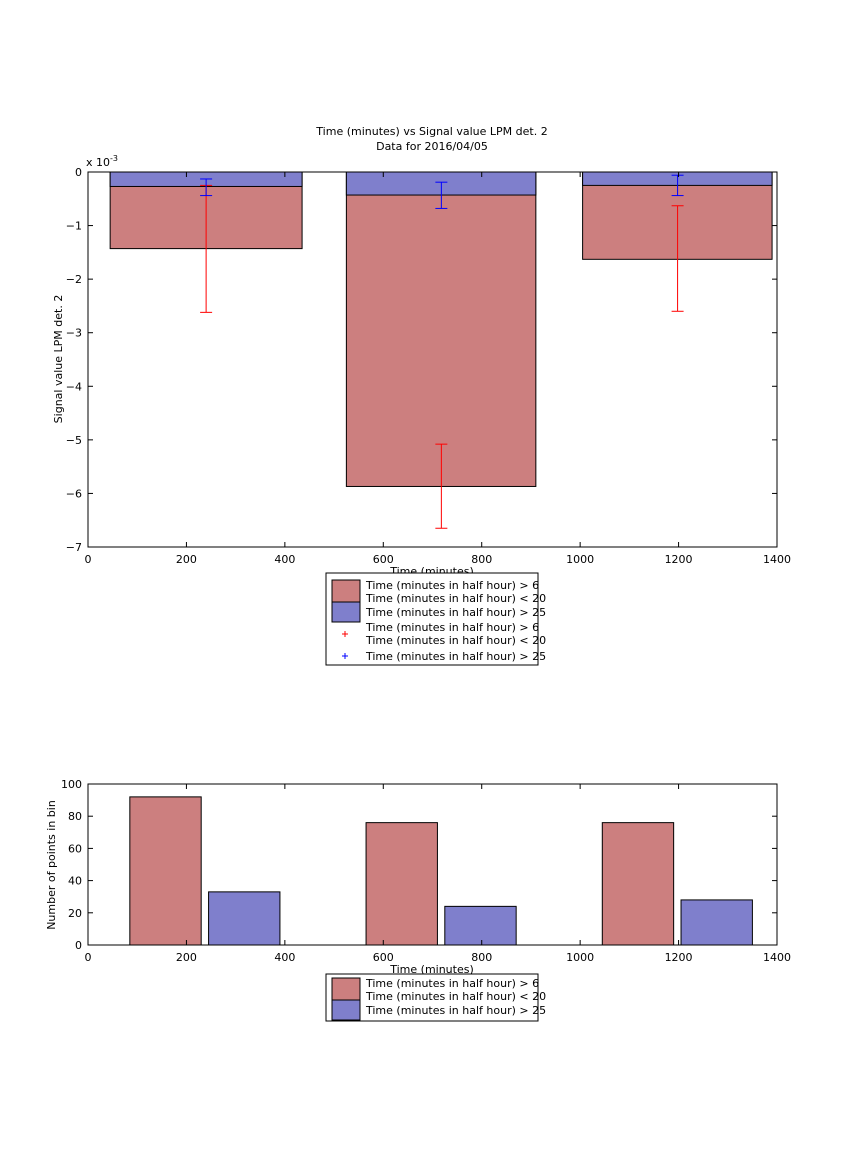 The image size is (864, 1152). I want to click on bottom-bar-series0-bin1, so click(401, 884).